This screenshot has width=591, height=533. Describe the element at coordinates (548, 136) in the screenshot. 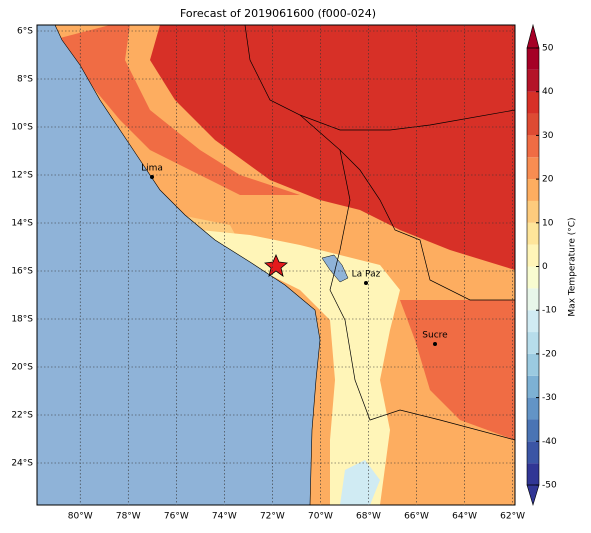

I see `colorbar-tick-label: 30` at that location.